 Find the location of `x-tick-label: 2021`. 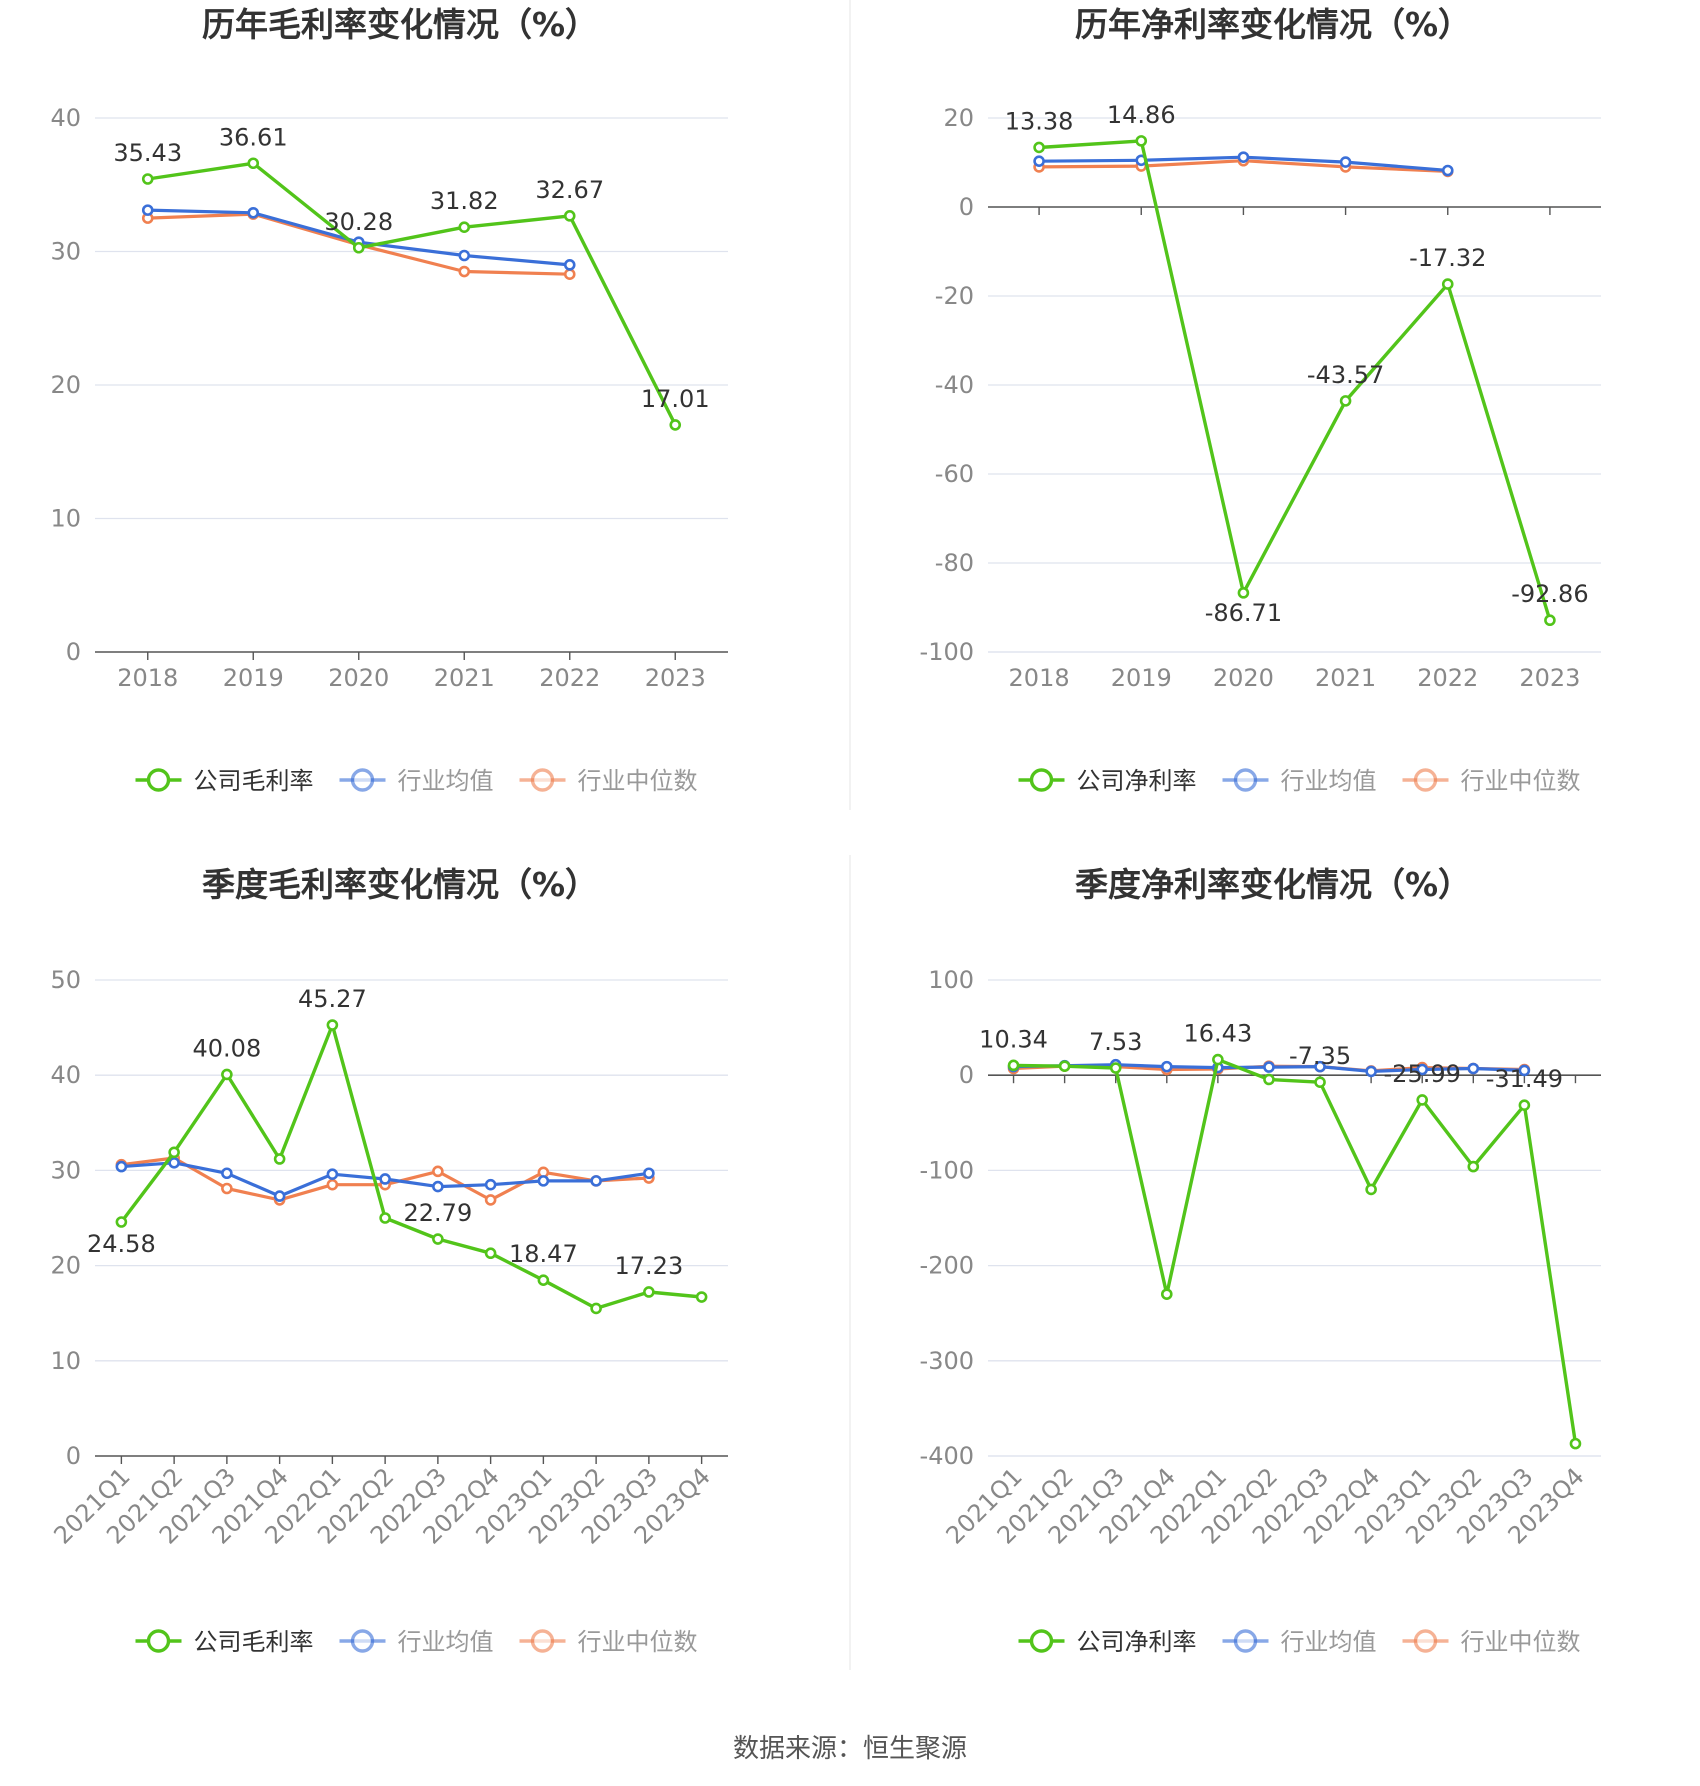

x-tick-label: 2021 is located at coordinates (464, 678).